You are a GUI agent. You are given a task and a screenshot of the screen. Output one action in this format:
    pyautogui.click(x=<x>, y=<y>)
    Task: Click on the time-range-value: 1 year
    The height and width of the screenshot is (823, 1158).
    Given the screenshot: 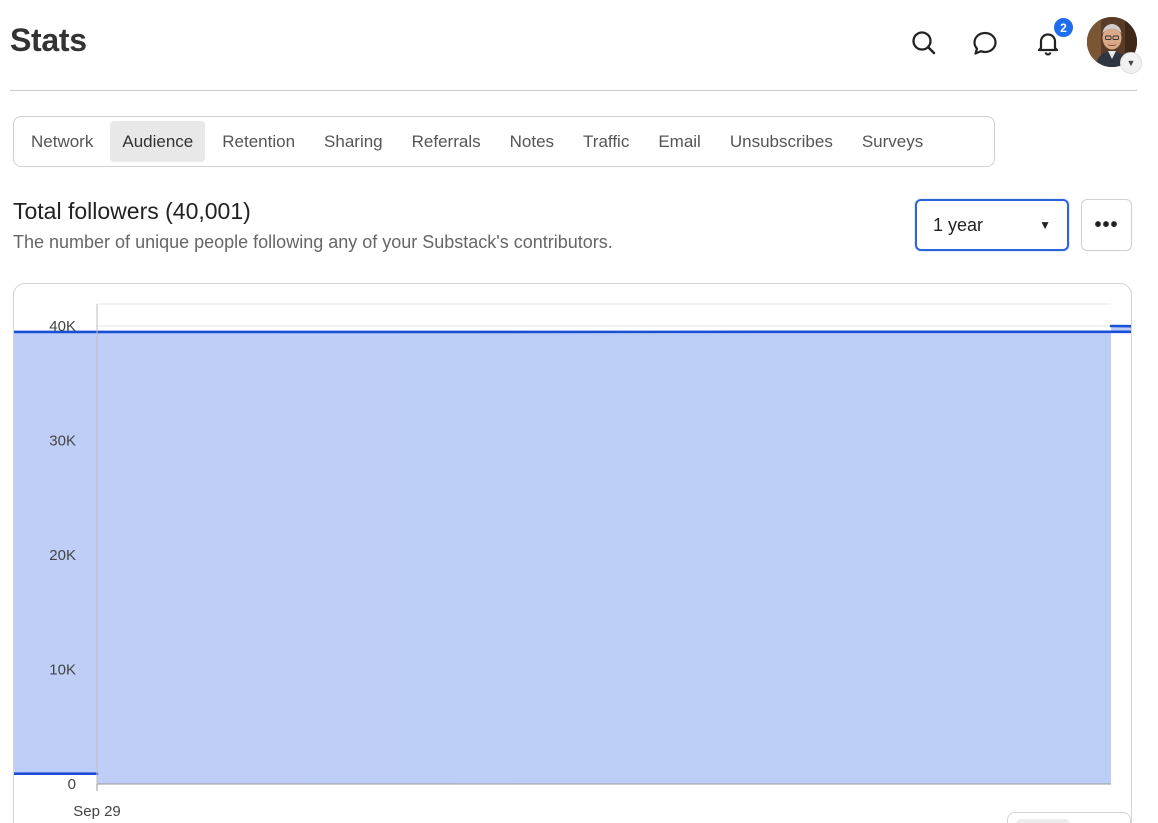 What is the action you would take?
    pyautogui.click(x=958, y=224)
    